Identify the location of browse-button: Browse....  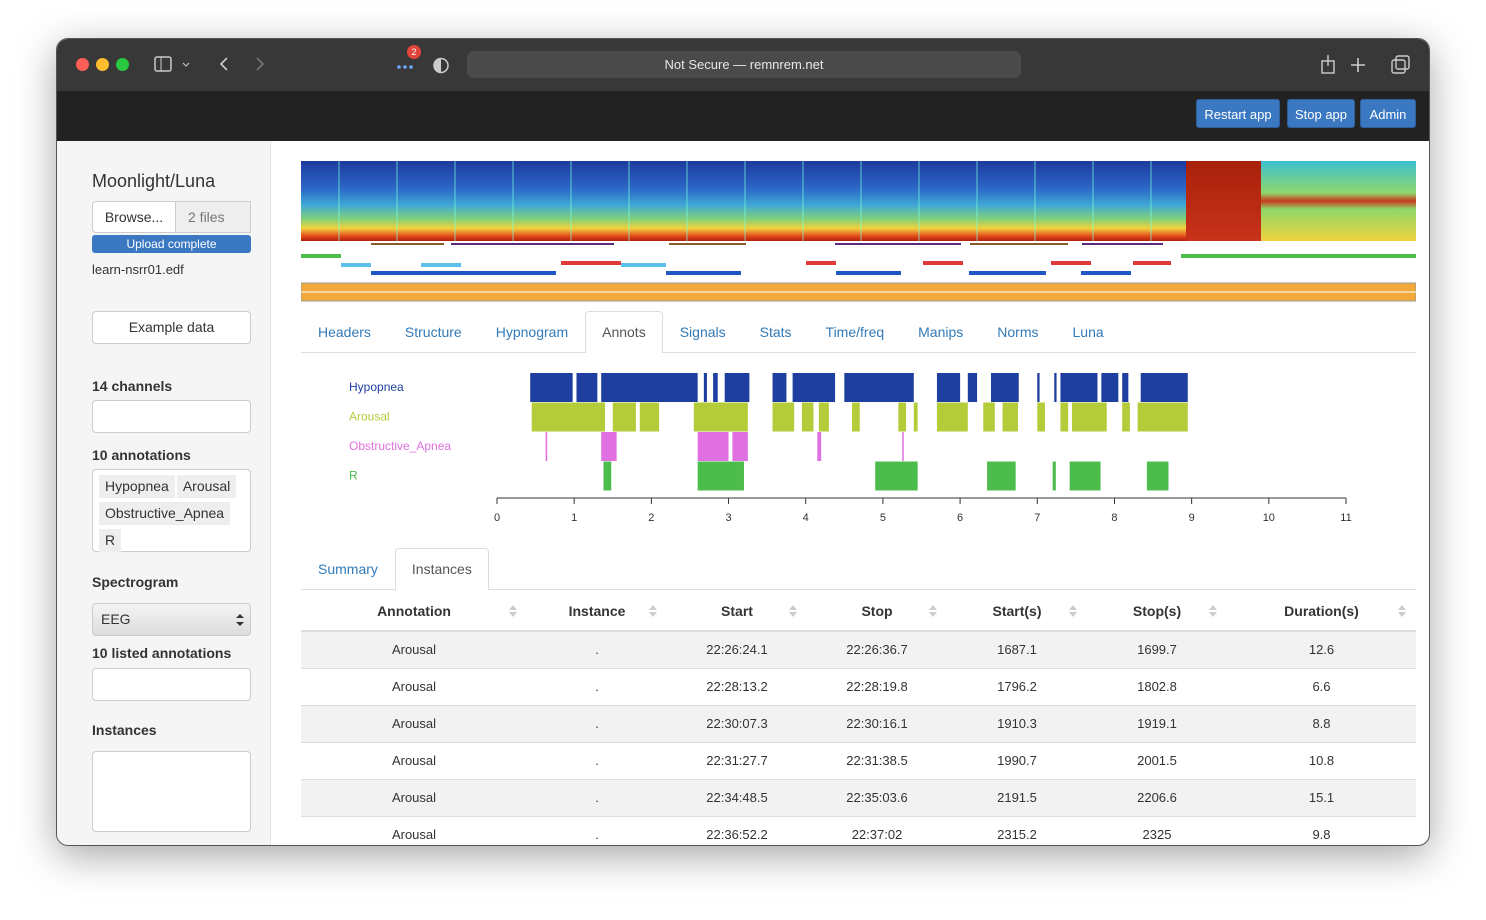
(134, 217).